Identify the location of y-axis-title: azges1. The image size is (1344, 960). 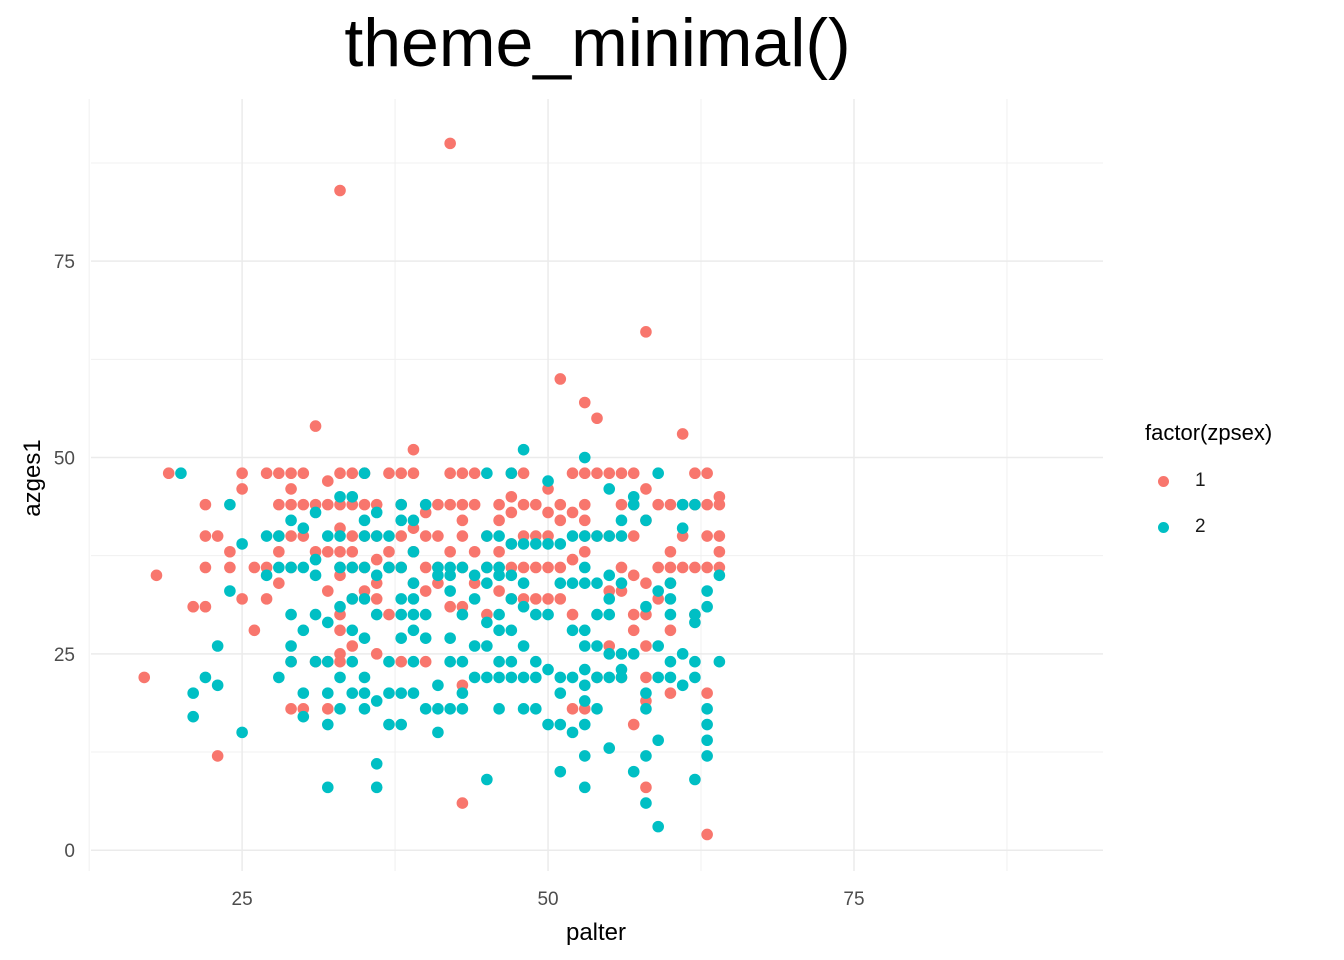
(32, 477).